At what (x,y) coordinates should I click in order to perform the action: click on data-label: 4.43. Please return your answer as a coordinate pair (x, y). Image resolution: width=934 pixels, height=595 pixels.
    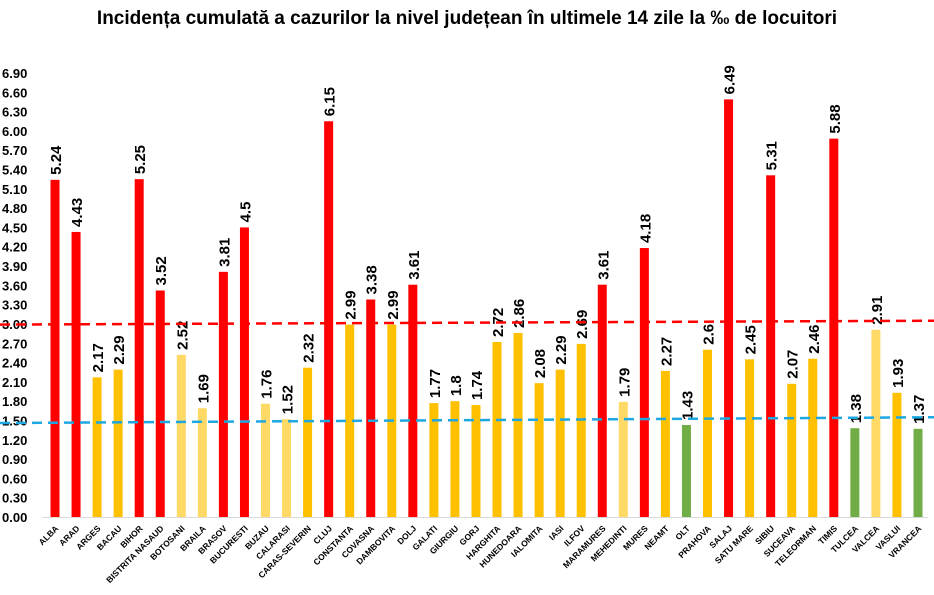
    Looking at the image, I should click on (77, 212).